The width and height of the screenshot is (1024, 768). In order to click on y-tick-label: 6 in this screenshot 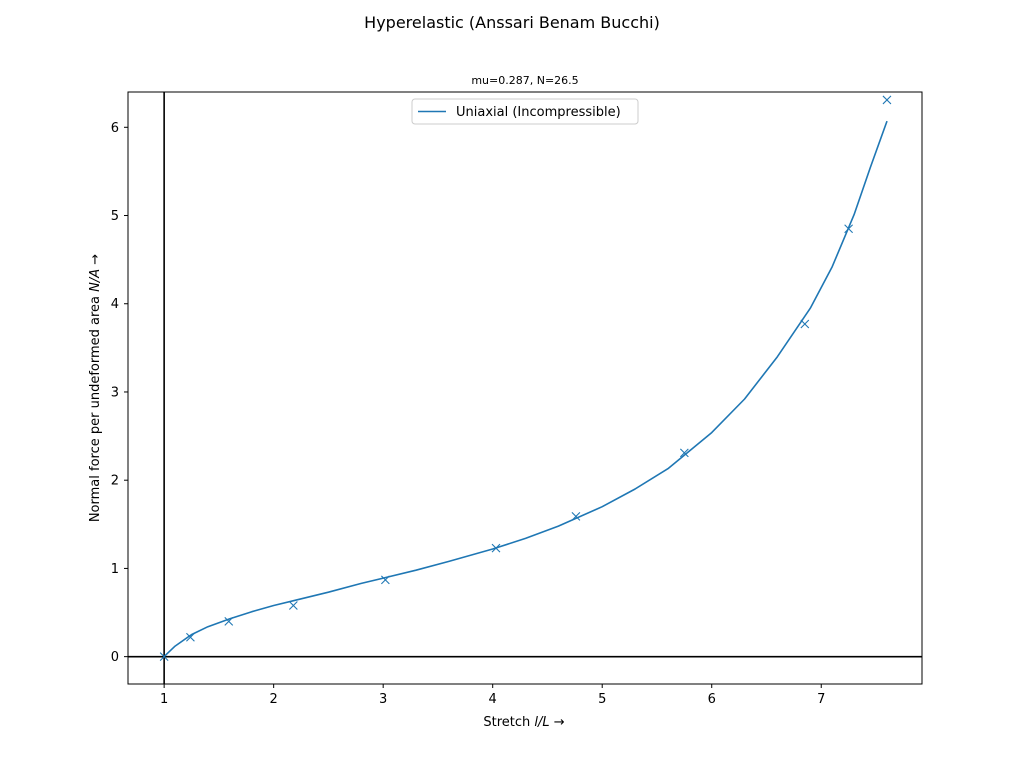, I will do `click(115, 128)`.